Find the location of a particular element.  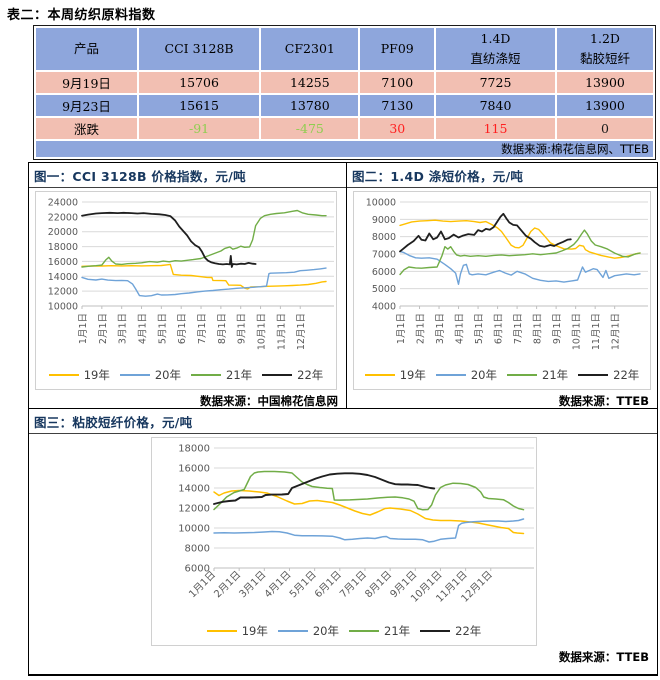

cell-value: 7100 is located at coordinates (397, 82).